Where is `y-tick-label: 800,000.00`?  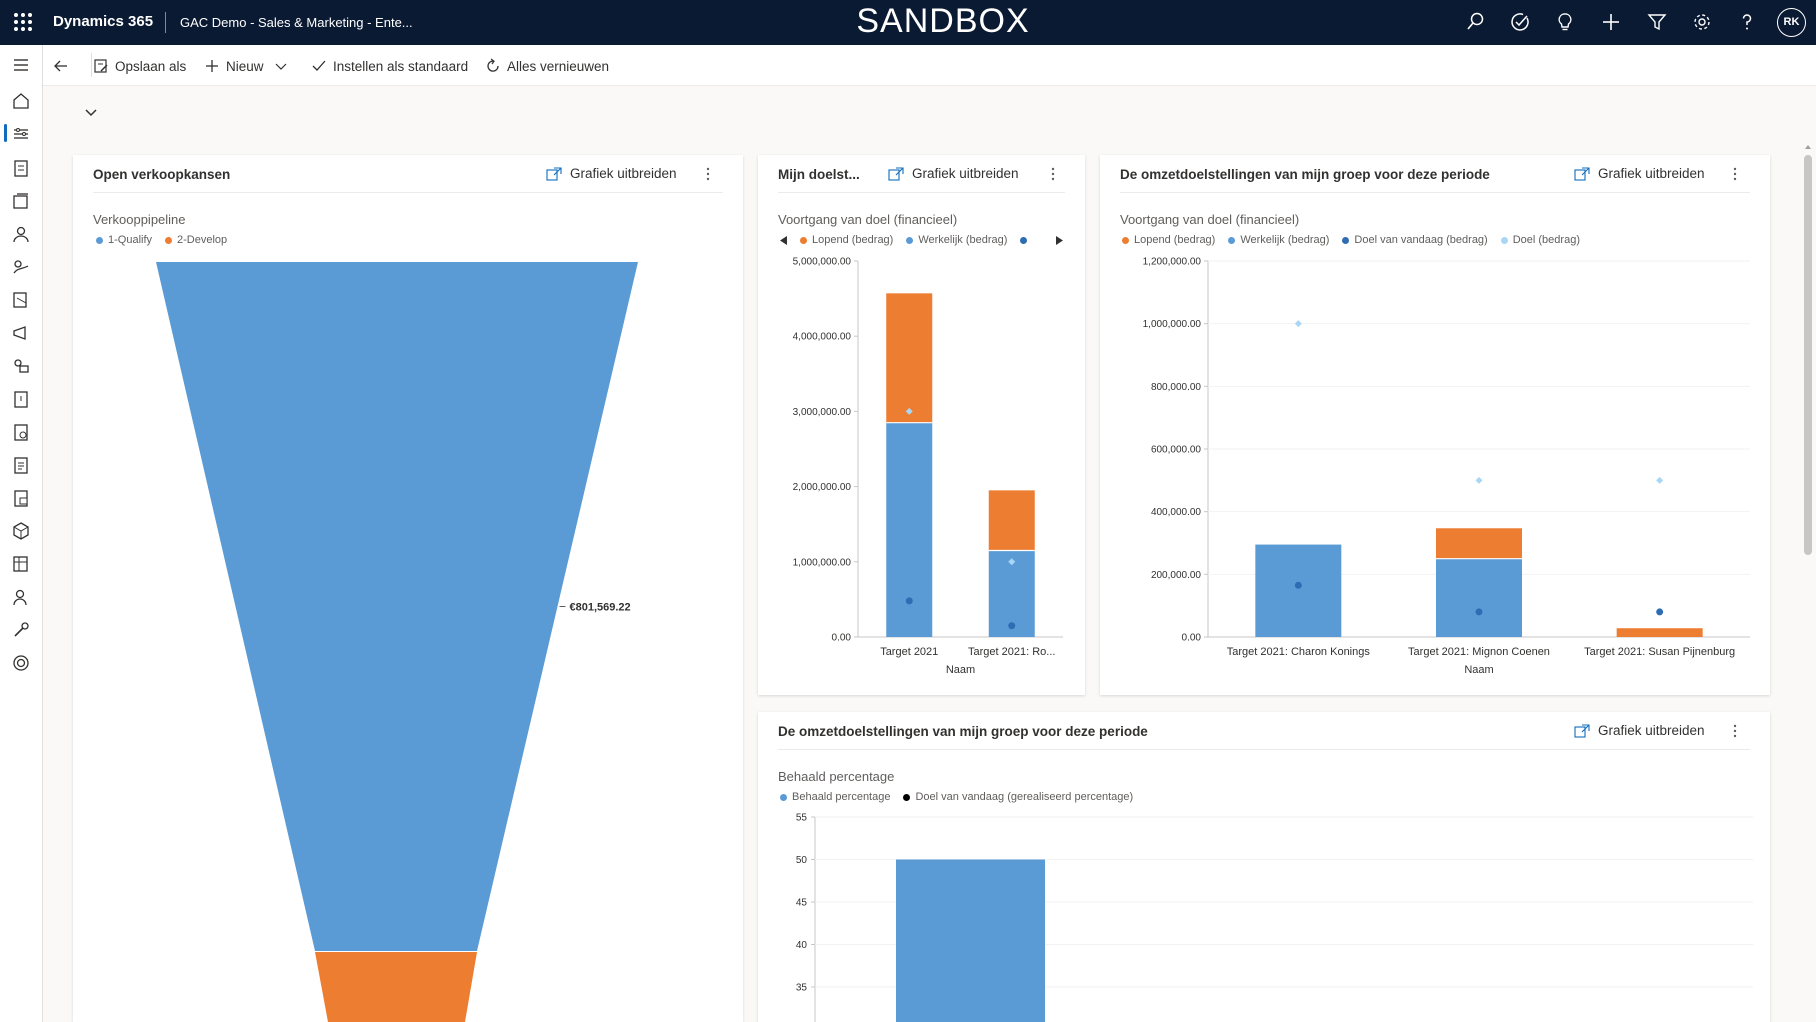 y-tick-label: 800,000.00 is located at coordinates (1176, 387).